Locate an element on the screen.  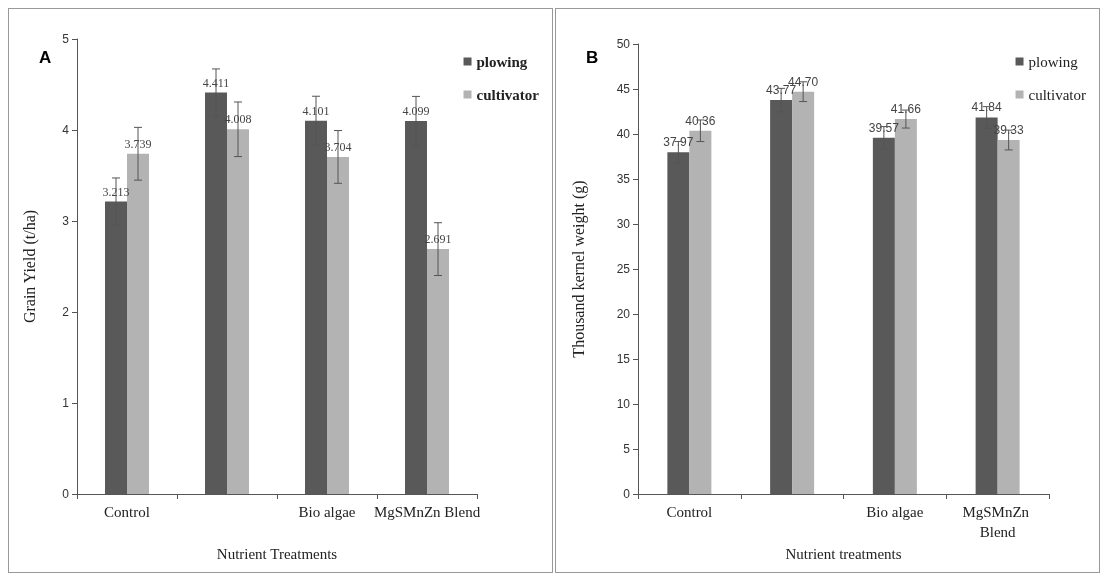
y-tick-label: 10 is located at coordinates (623, 404).